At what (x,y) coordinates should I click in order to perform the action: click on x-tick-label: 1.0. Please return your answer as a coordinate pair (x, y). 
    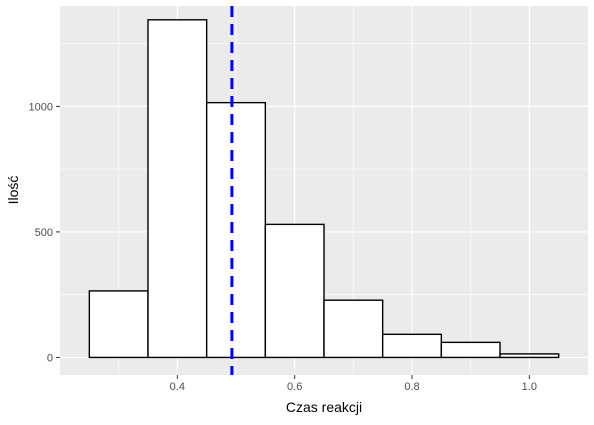
    Looking at the image, I should click on (529, 387).